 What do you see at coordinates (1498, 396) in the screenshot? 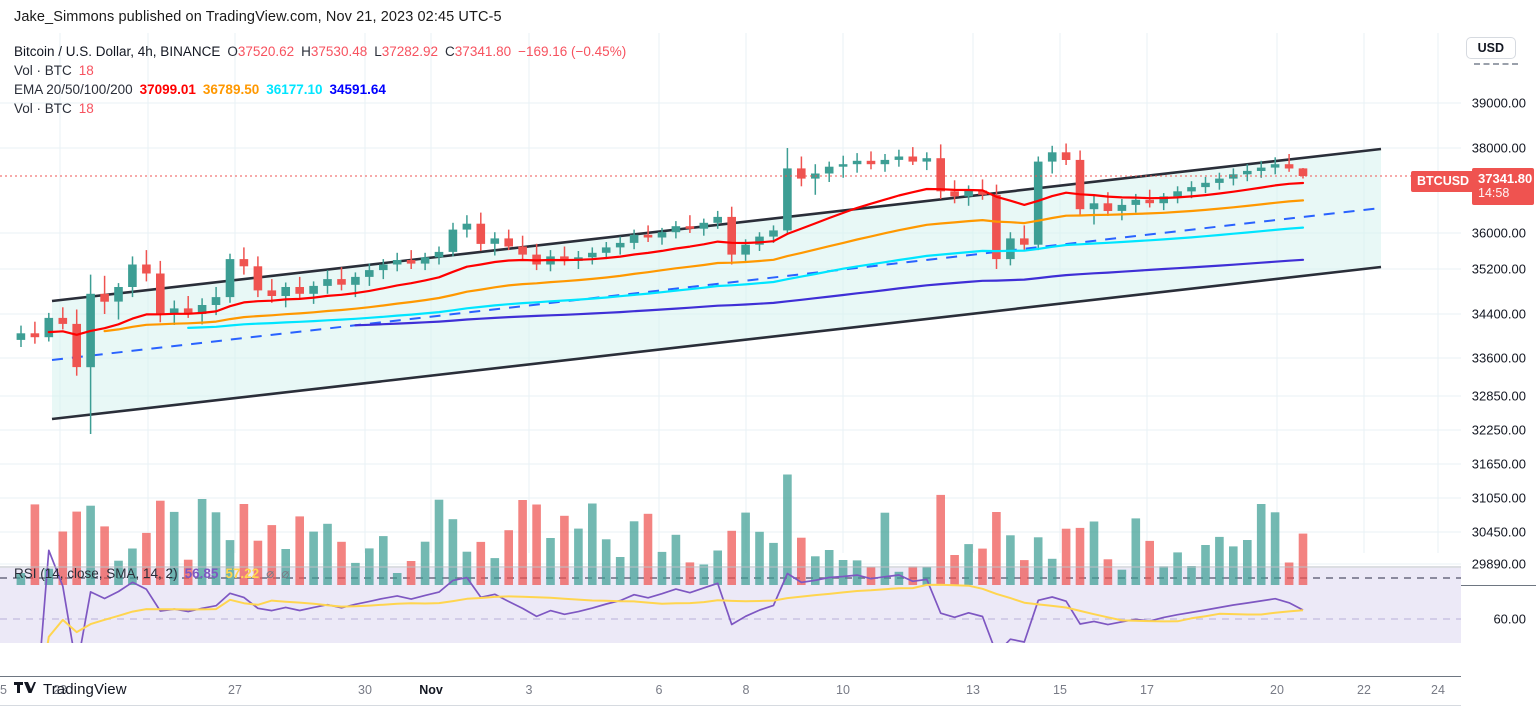
I see `price-tick: 32850.00` at bounding box center [1498, 396].